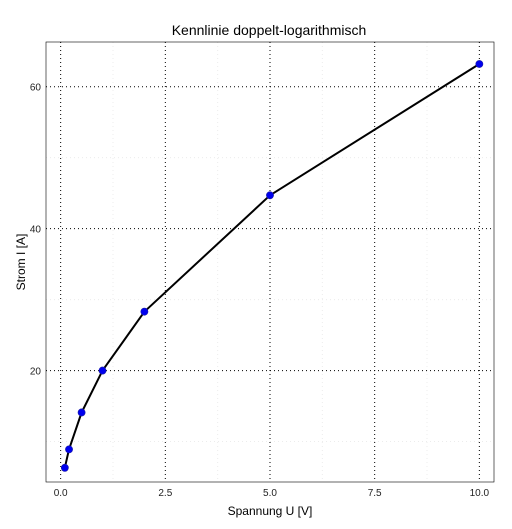  What do you see at coordinates (270, 511) in the screenshot?
I see `x-axis-label: Spannung U [V]` at bounding box center [270, 511].